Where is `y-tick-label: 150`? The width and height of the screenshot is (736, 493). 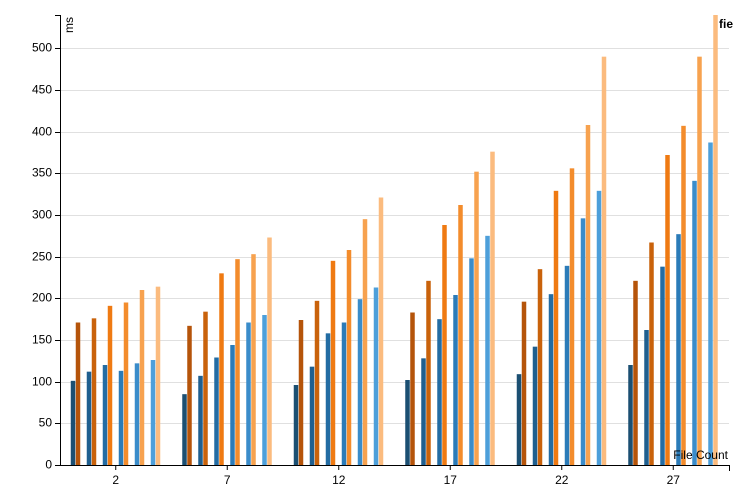 y-tick-label: 150 is located at coordinates (42, 340).